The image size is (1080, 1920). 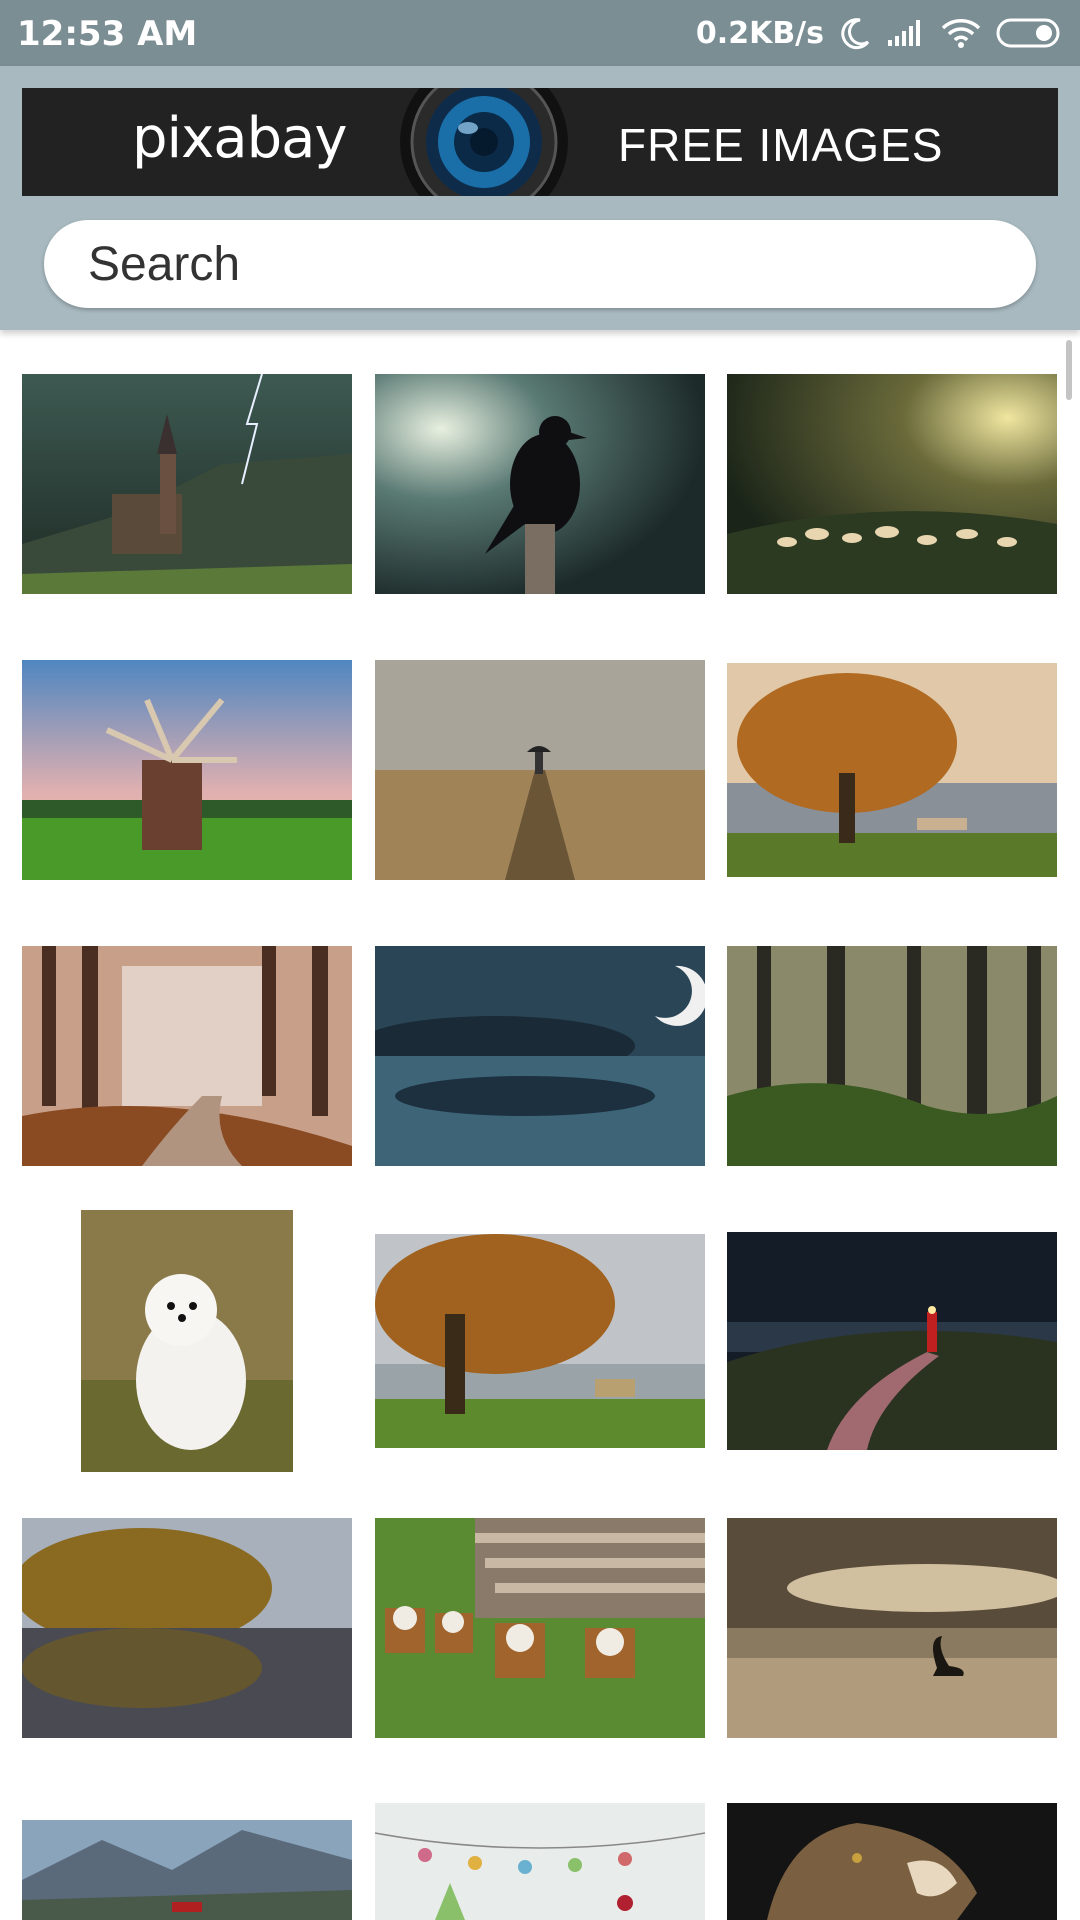 What do you see at coordinates (906, 33) in the screenshot?
I see `signal-icon` at bounding box center [906, 33].